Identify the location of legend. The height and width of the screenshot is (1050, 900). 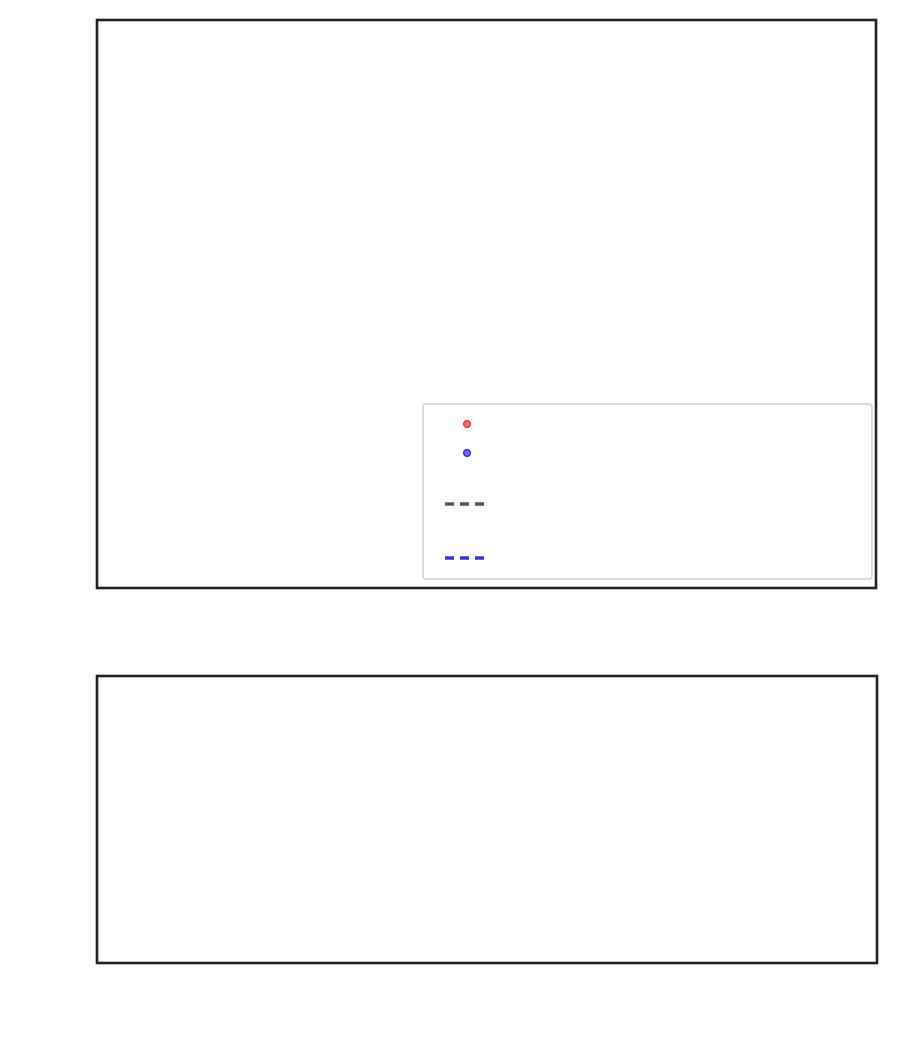
(647, 491).